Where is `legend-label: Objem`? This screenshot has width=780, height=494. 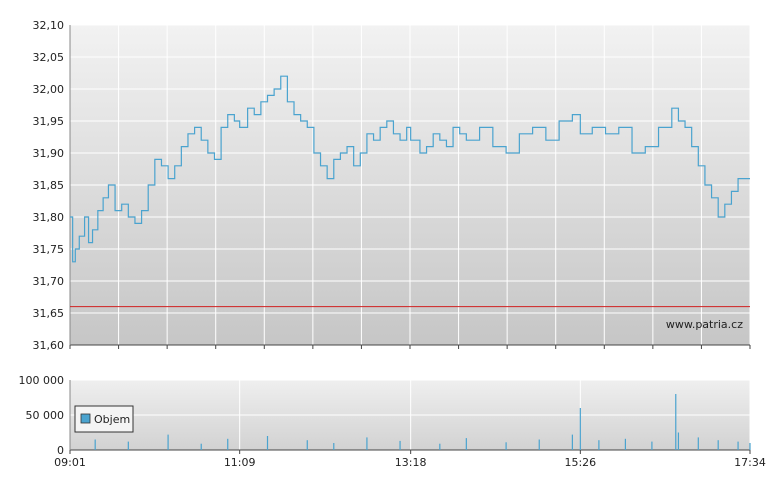 legend-label: Objem is located at coordinates (112, 419).